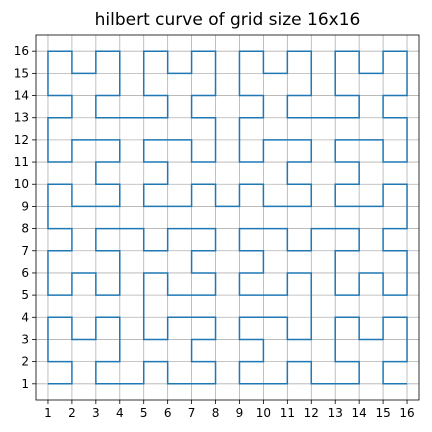 The height and width of the screenshot is (432, 432). Describe the element at coordinates (21, 140) in the screenshot. I see `y-tick-label: 12` at that location.